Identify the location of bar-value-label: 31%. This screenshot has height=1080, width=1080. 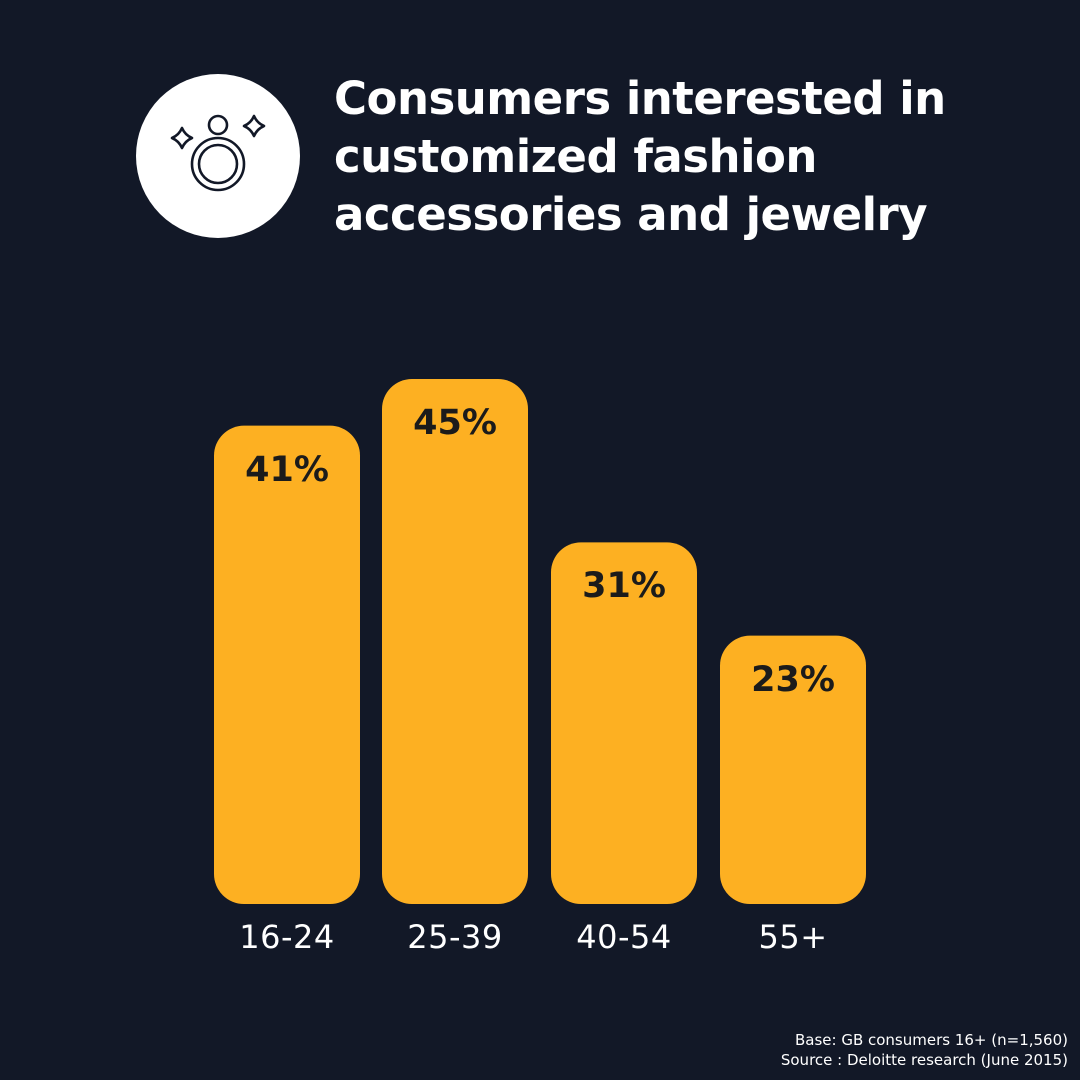
(624, 586).